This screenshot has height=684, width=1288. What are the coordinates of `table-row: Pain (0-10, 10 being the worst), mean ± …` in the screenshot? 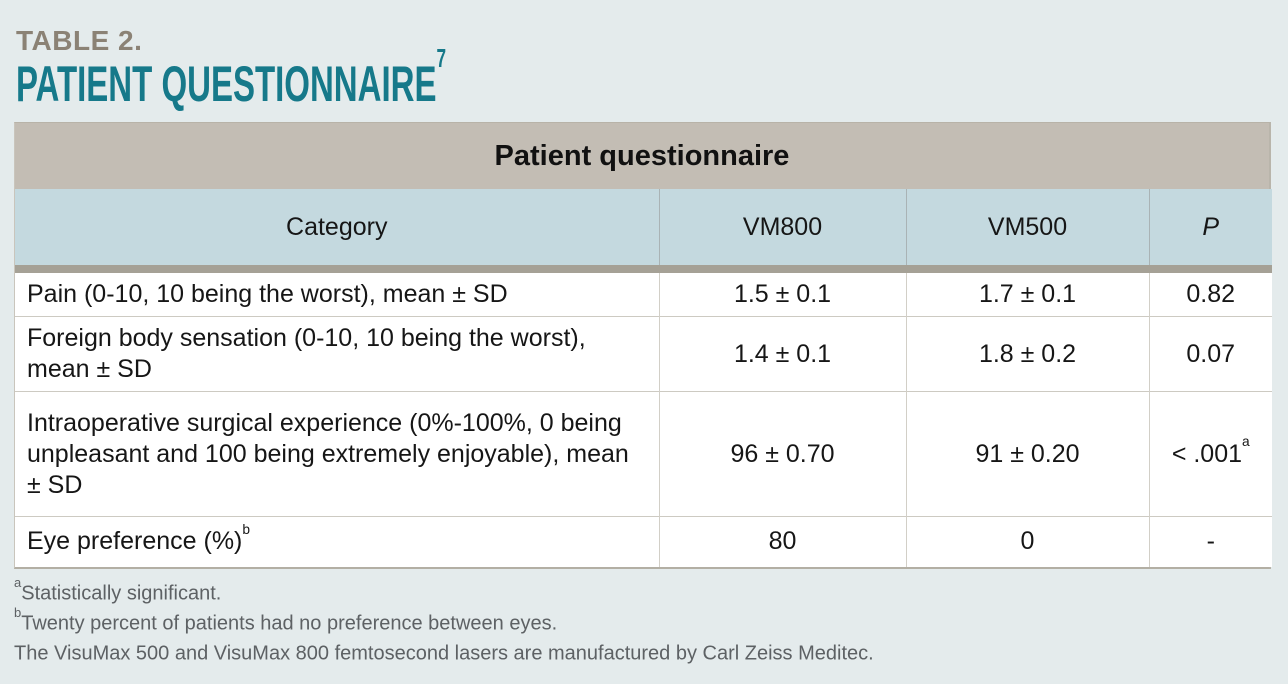 It's located at (643, 293).